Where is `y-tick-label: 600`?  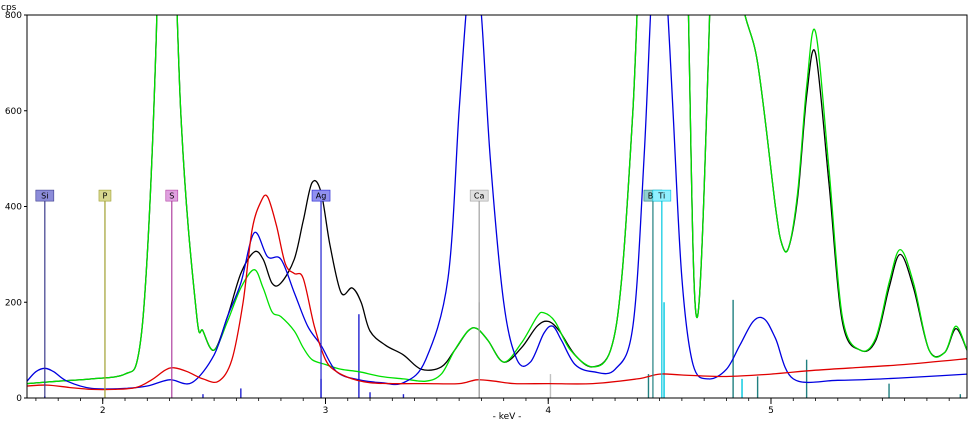 y-tick-label: 600 is located at coordinates (13, 112).